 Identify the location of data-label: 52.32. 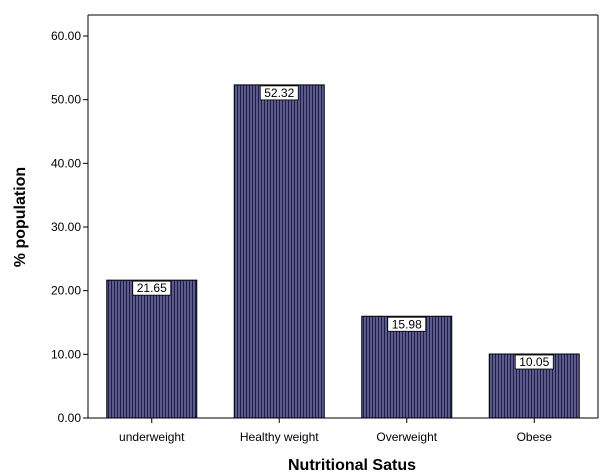
(279, 93).